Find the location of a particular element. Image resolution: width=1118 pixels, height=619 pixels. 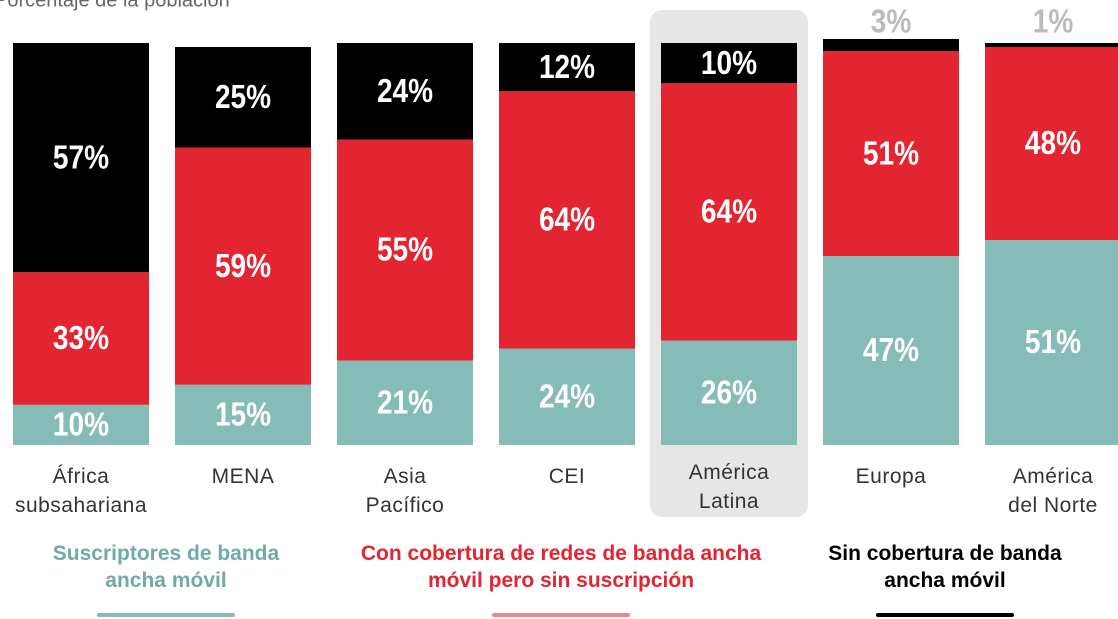

x-tick-label: América del Norte is located at coordinates (1053, 491).